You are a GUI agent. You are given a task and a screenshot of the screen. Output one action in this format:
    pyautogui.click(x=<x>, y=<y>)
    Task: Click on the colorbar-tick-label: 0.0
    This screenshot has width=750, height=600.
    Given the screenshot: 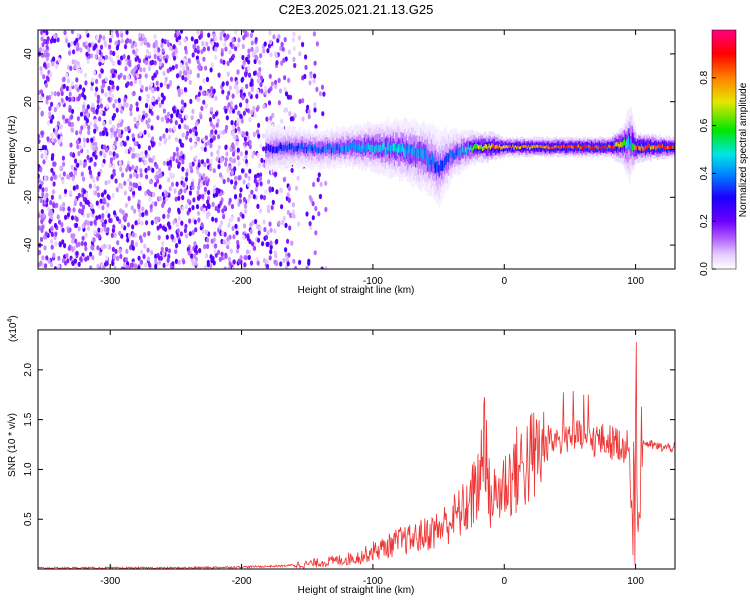 What is the action you would take?
    pyautogui.click(x=704, y=269)
    